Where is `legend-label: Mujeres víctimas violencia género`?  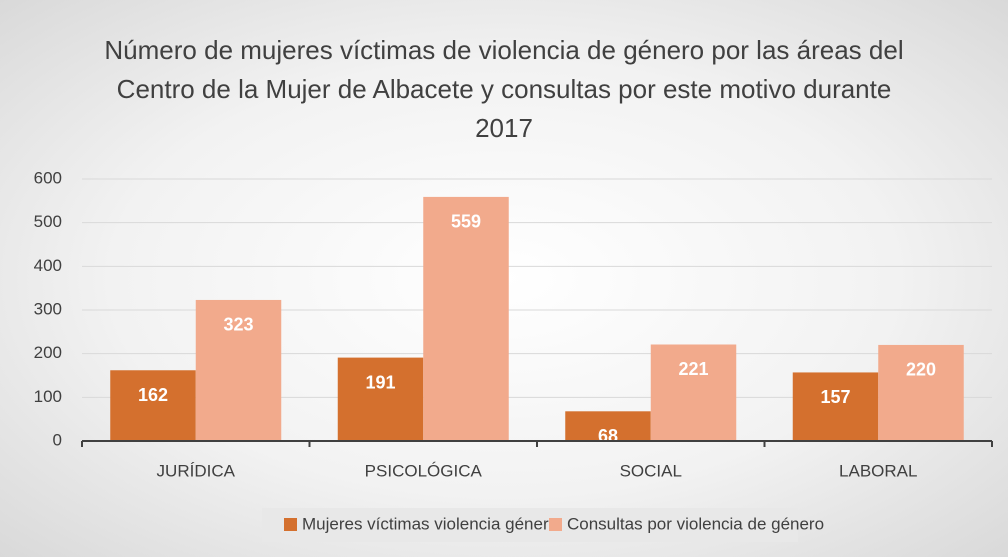 legend-label: Mujeres víctimas violencia género is located at coordinates (430, 523).